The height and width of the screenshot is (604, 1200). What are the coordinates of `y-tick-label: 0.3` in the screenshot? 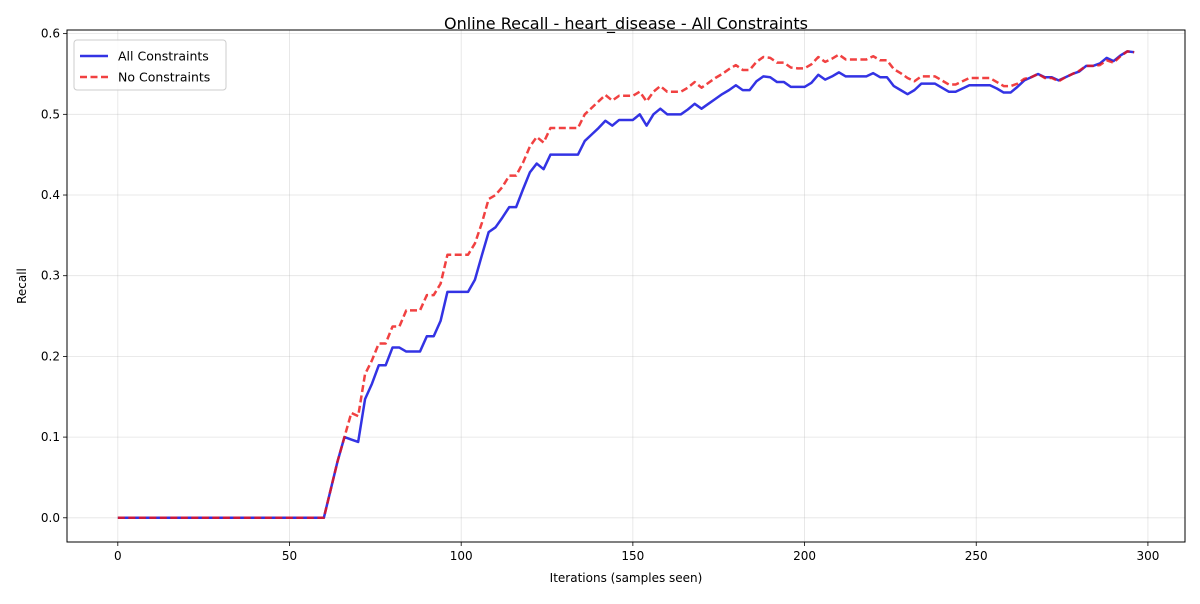 It's located at (50, 276).